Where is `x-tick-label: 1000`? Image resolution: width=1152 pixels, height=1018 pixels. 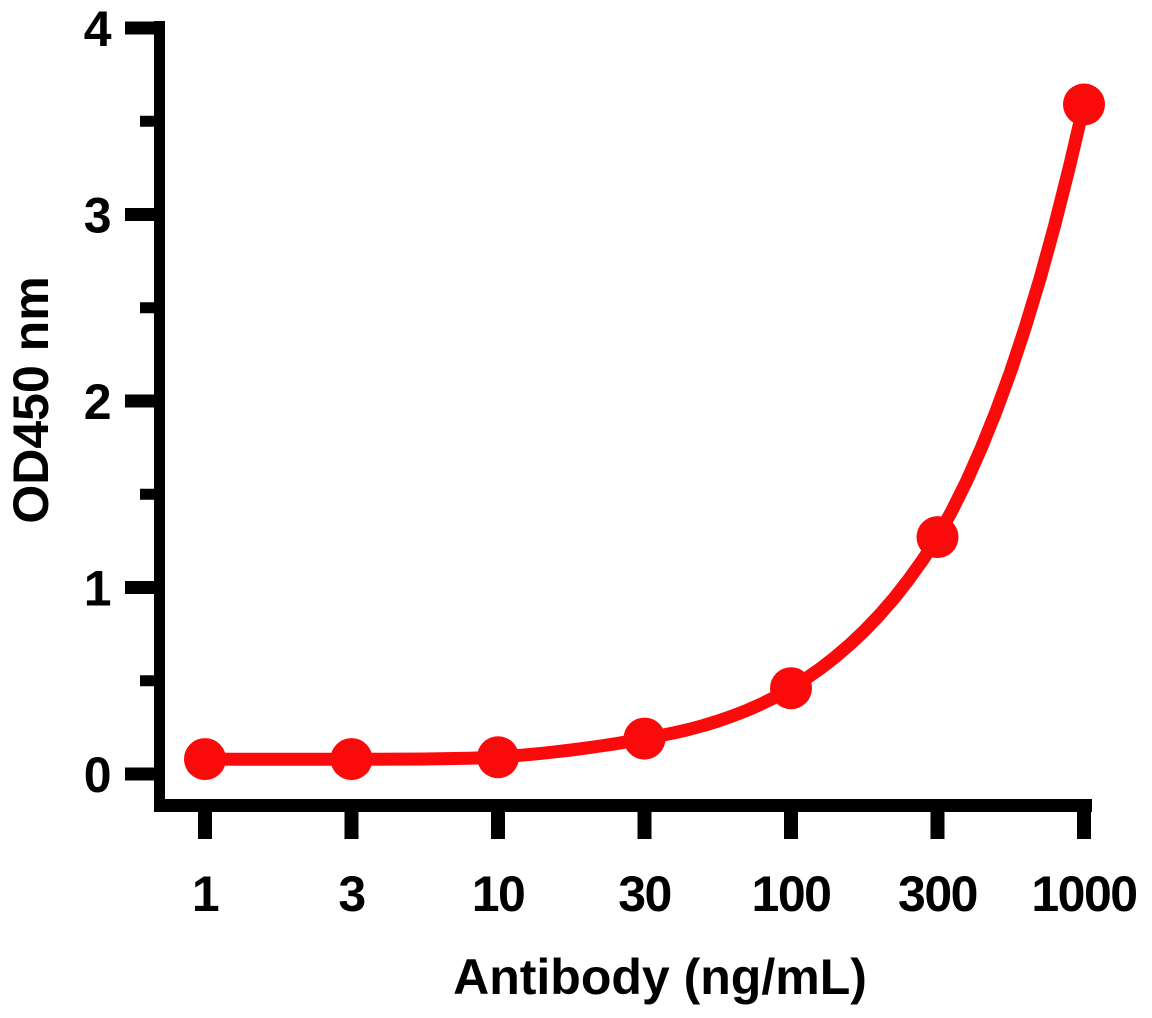 x-tick-label: 1000 is located at coordinates (1083, 894).